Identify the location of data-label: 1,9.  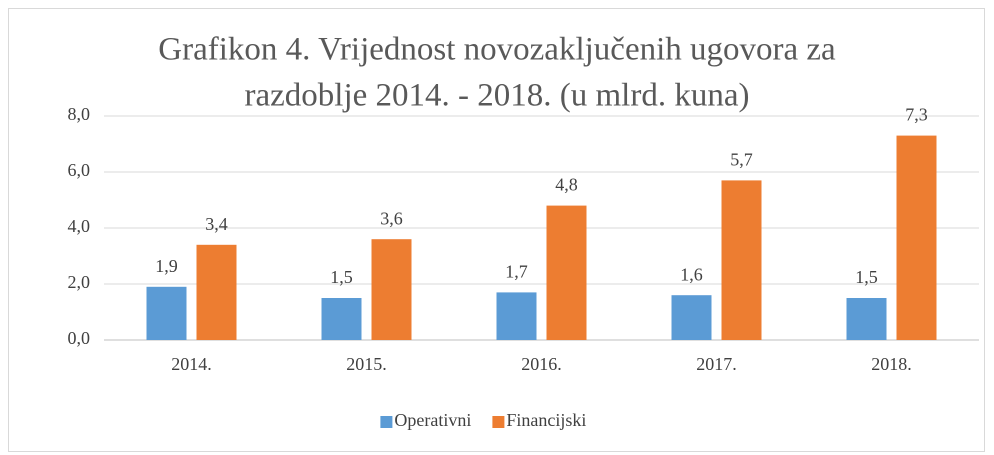
(166, 266).